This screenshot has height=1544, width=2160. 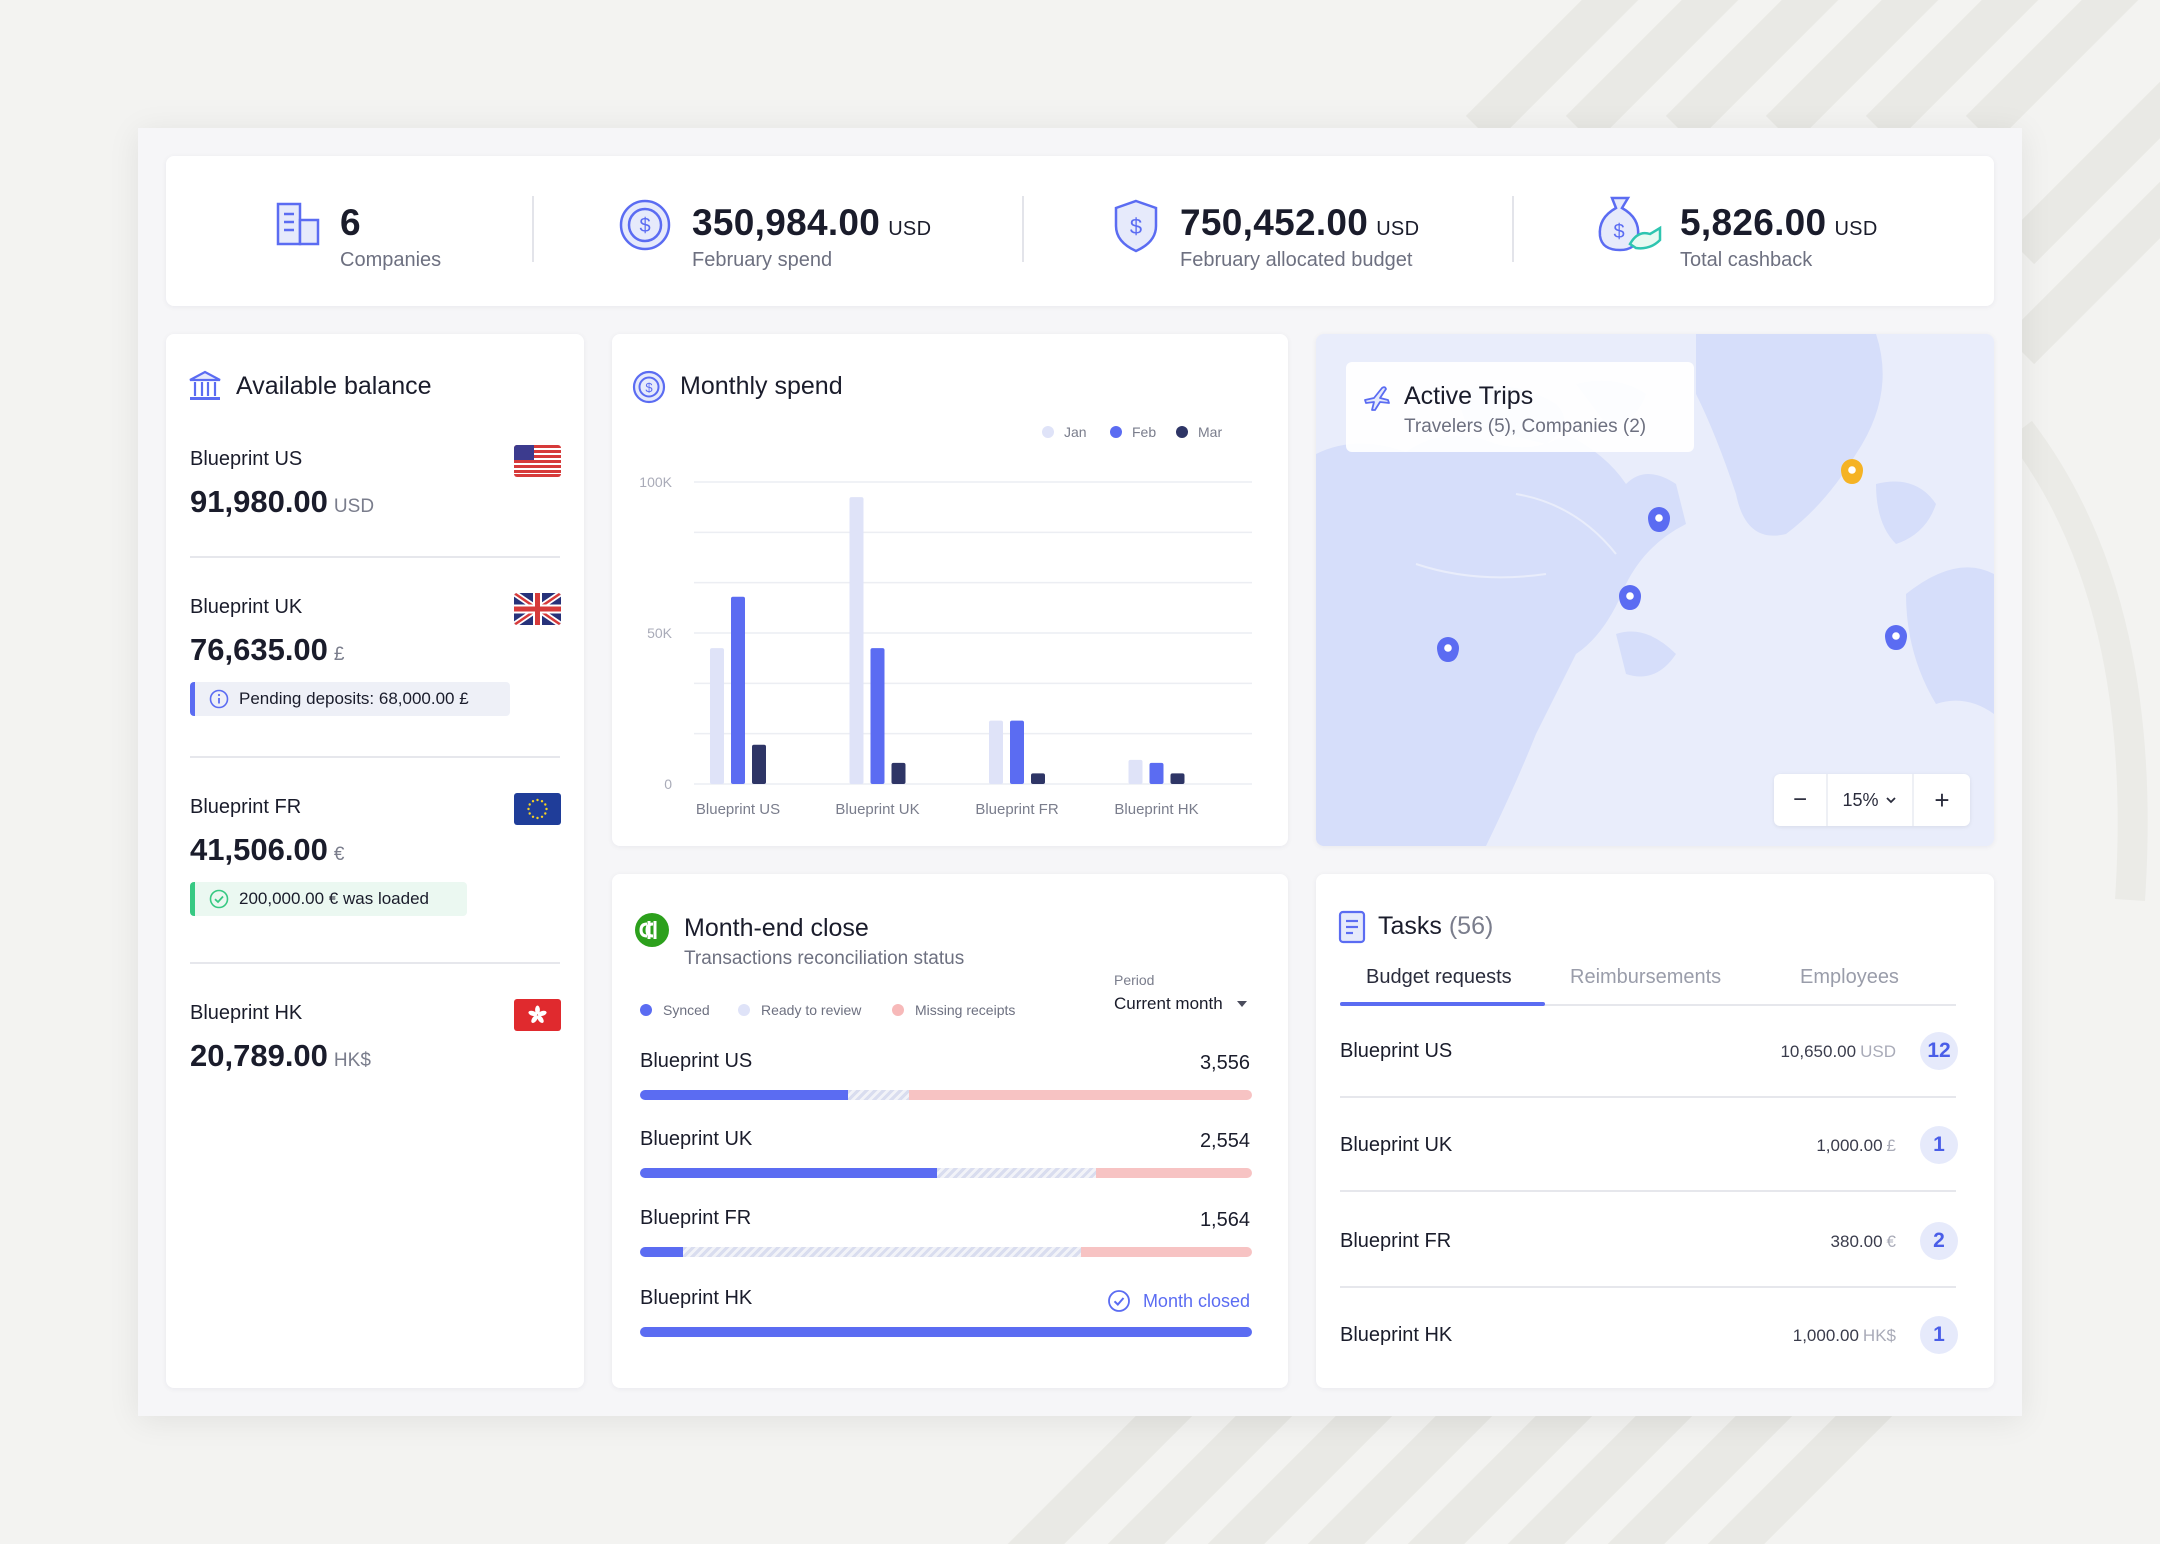 I want to click on task-unit: USD, so click(x=1878, y=1051).